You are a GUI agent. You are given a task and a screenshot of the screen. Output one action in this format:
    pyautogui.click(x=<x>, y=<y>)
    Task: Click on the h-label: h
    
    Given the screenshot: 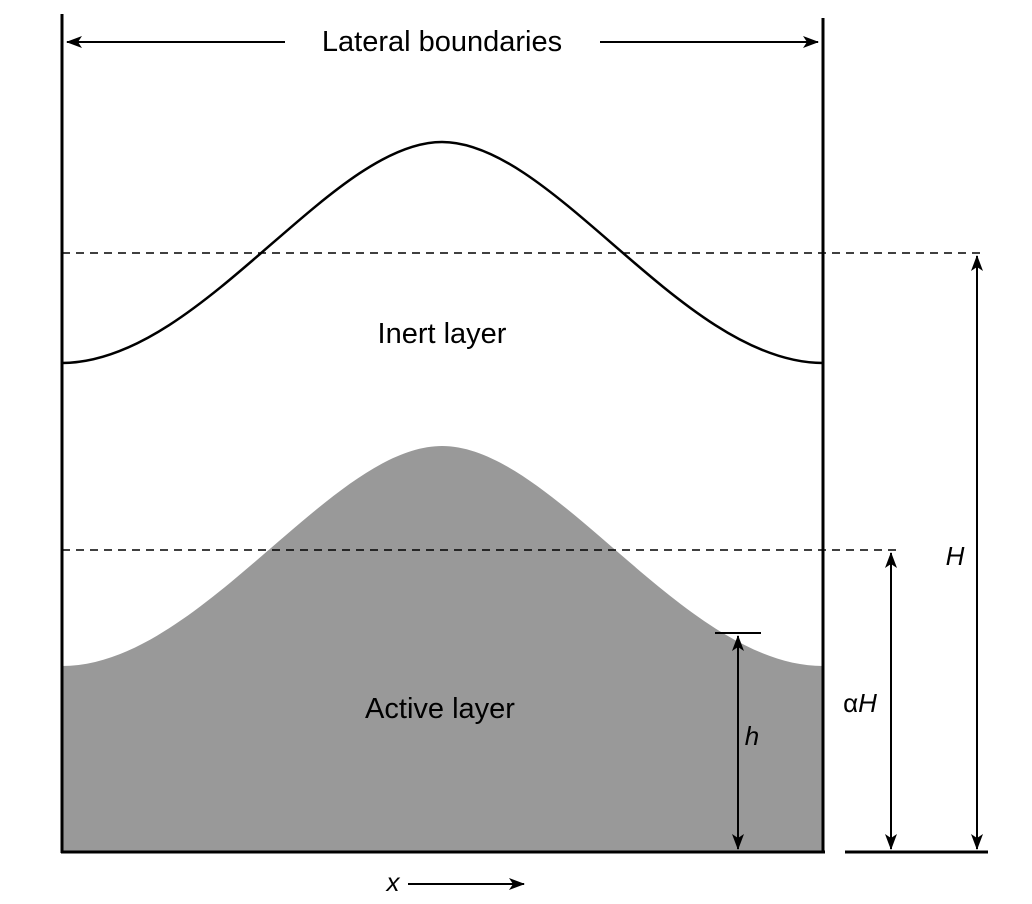 What is the action you would take?
    pyautogui.click(x=752, y=736)
    